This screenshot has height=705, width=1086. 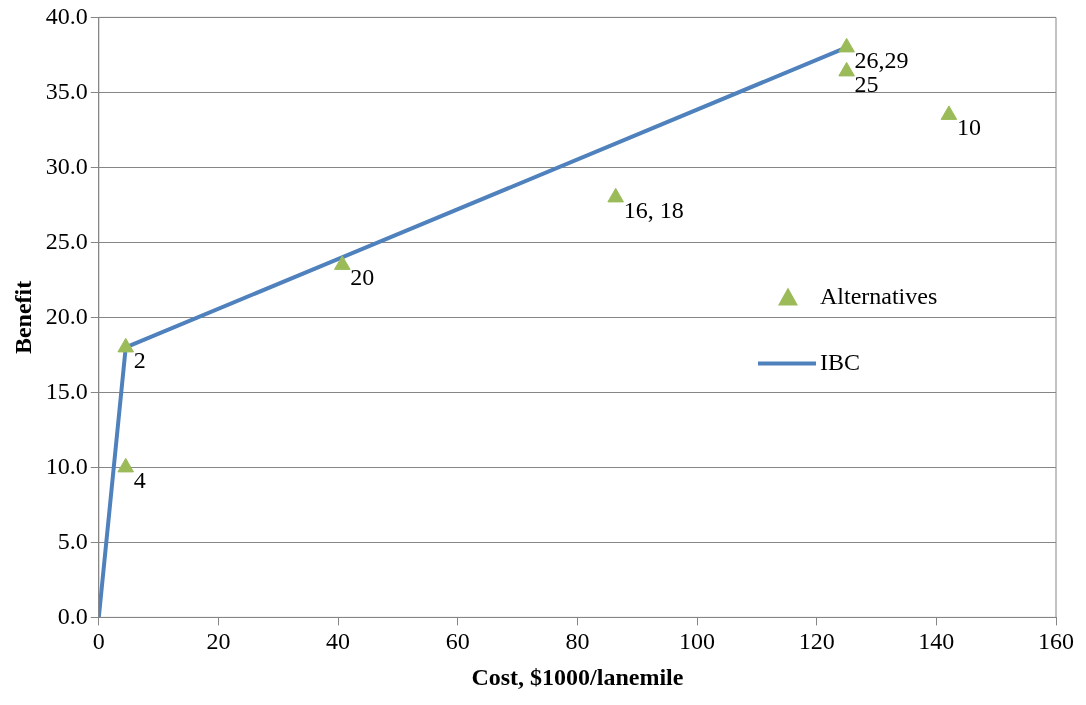 What do you see at coordinates (653, 209) in the screenshot?
I see `annotation: 16, 18` at bounding box center [653, 209].